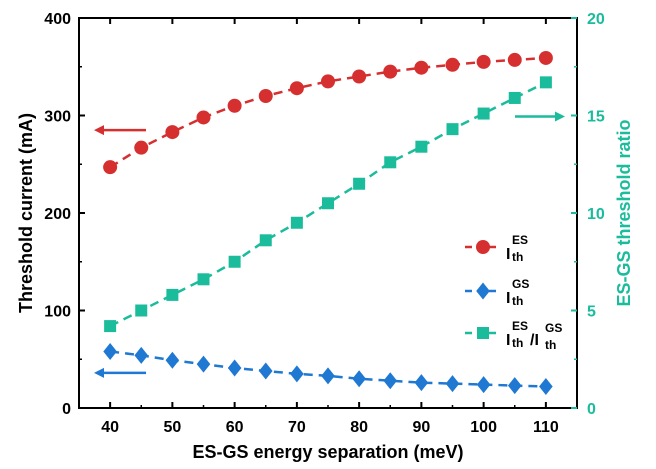  Describe the element at coordinates (517, 292) in the screenshot. I see `legend-label: IGS th` at that location.